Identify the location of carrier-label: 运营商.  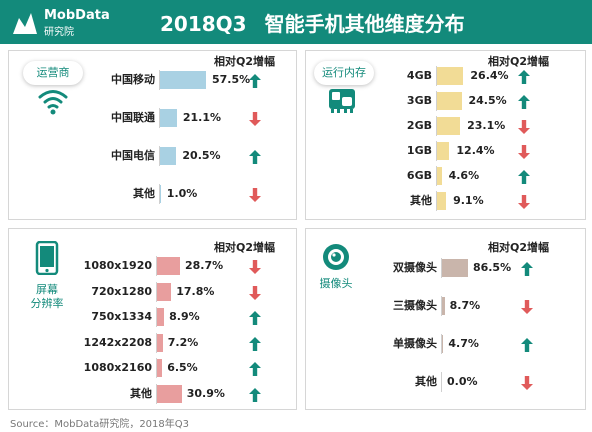
(53, 73).